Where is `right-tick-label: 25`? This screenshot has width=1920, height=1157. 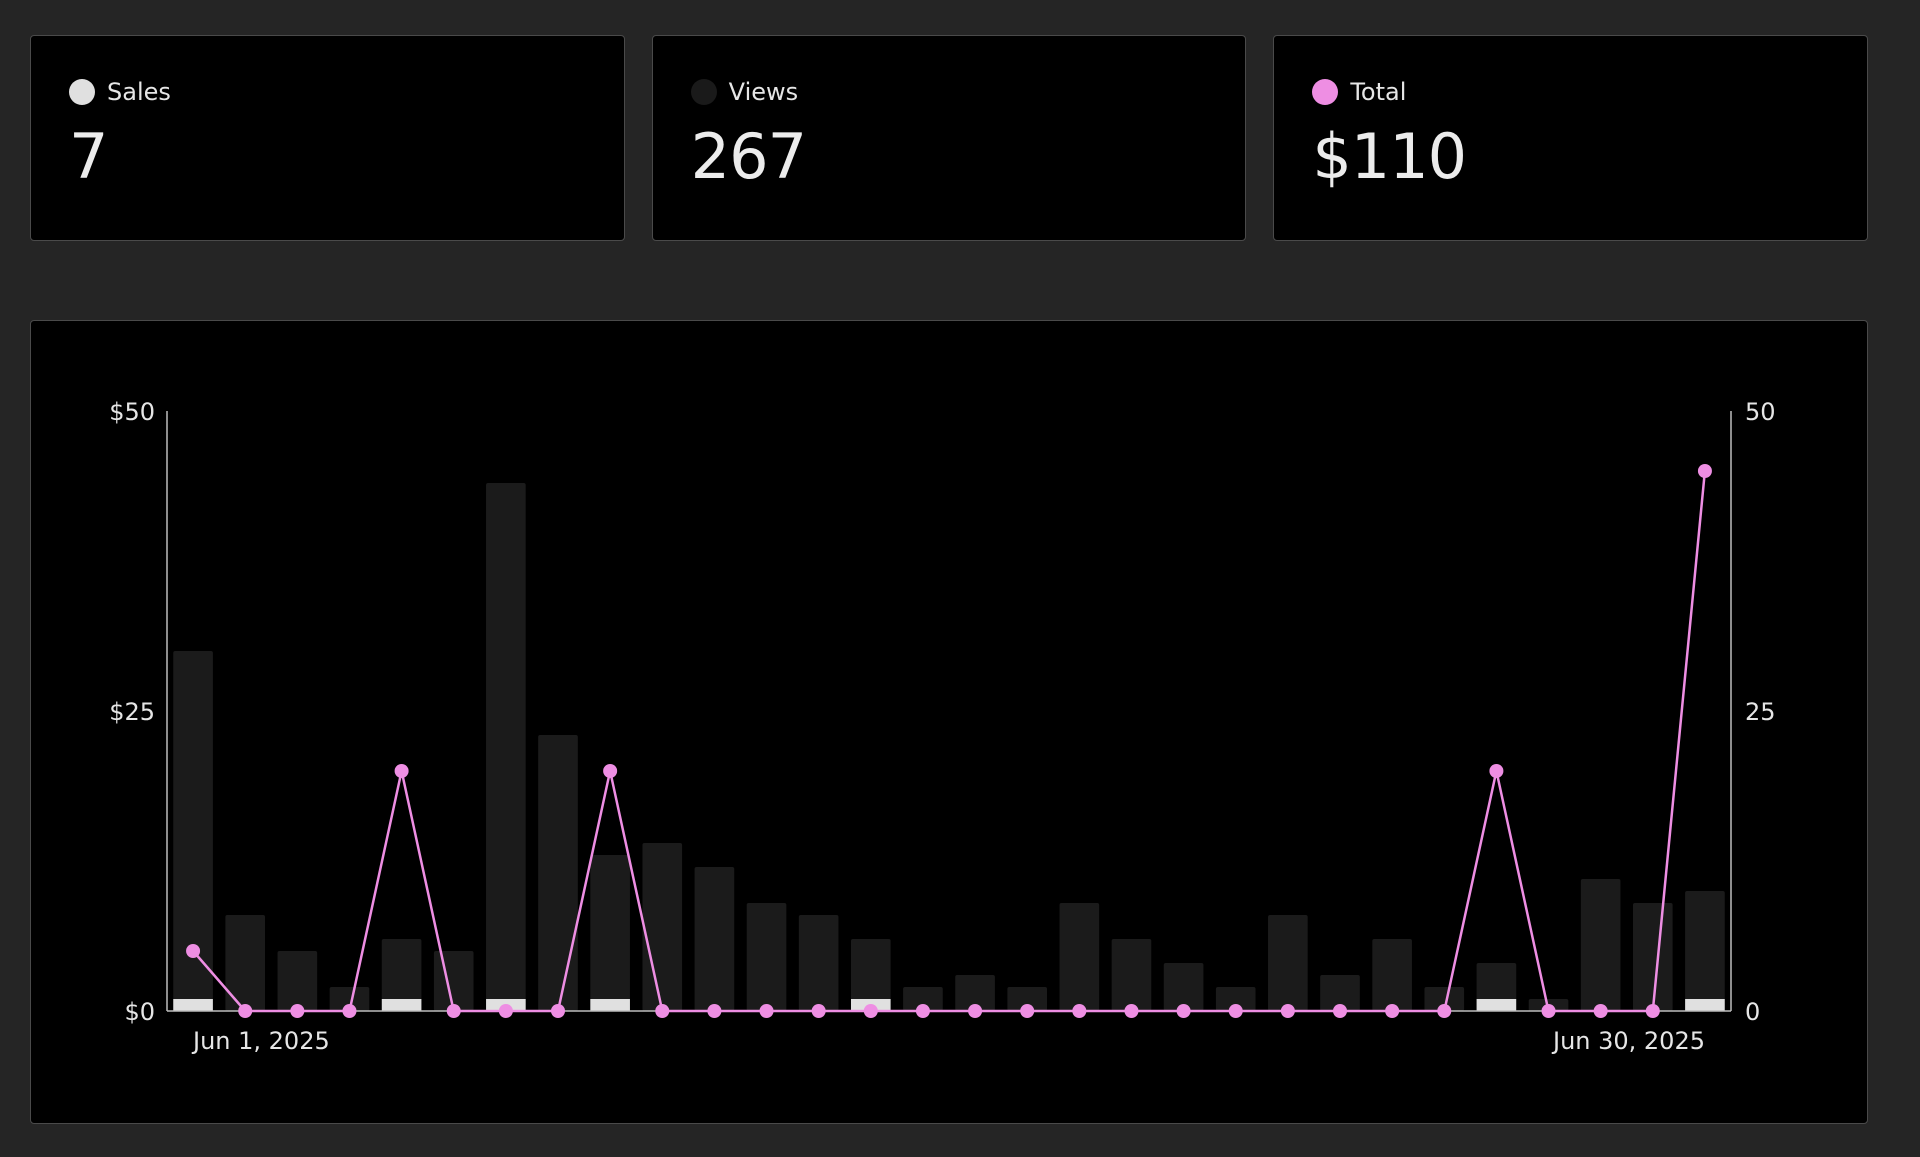
right-tick-label: 25 is located at coordinates (1760, 712).